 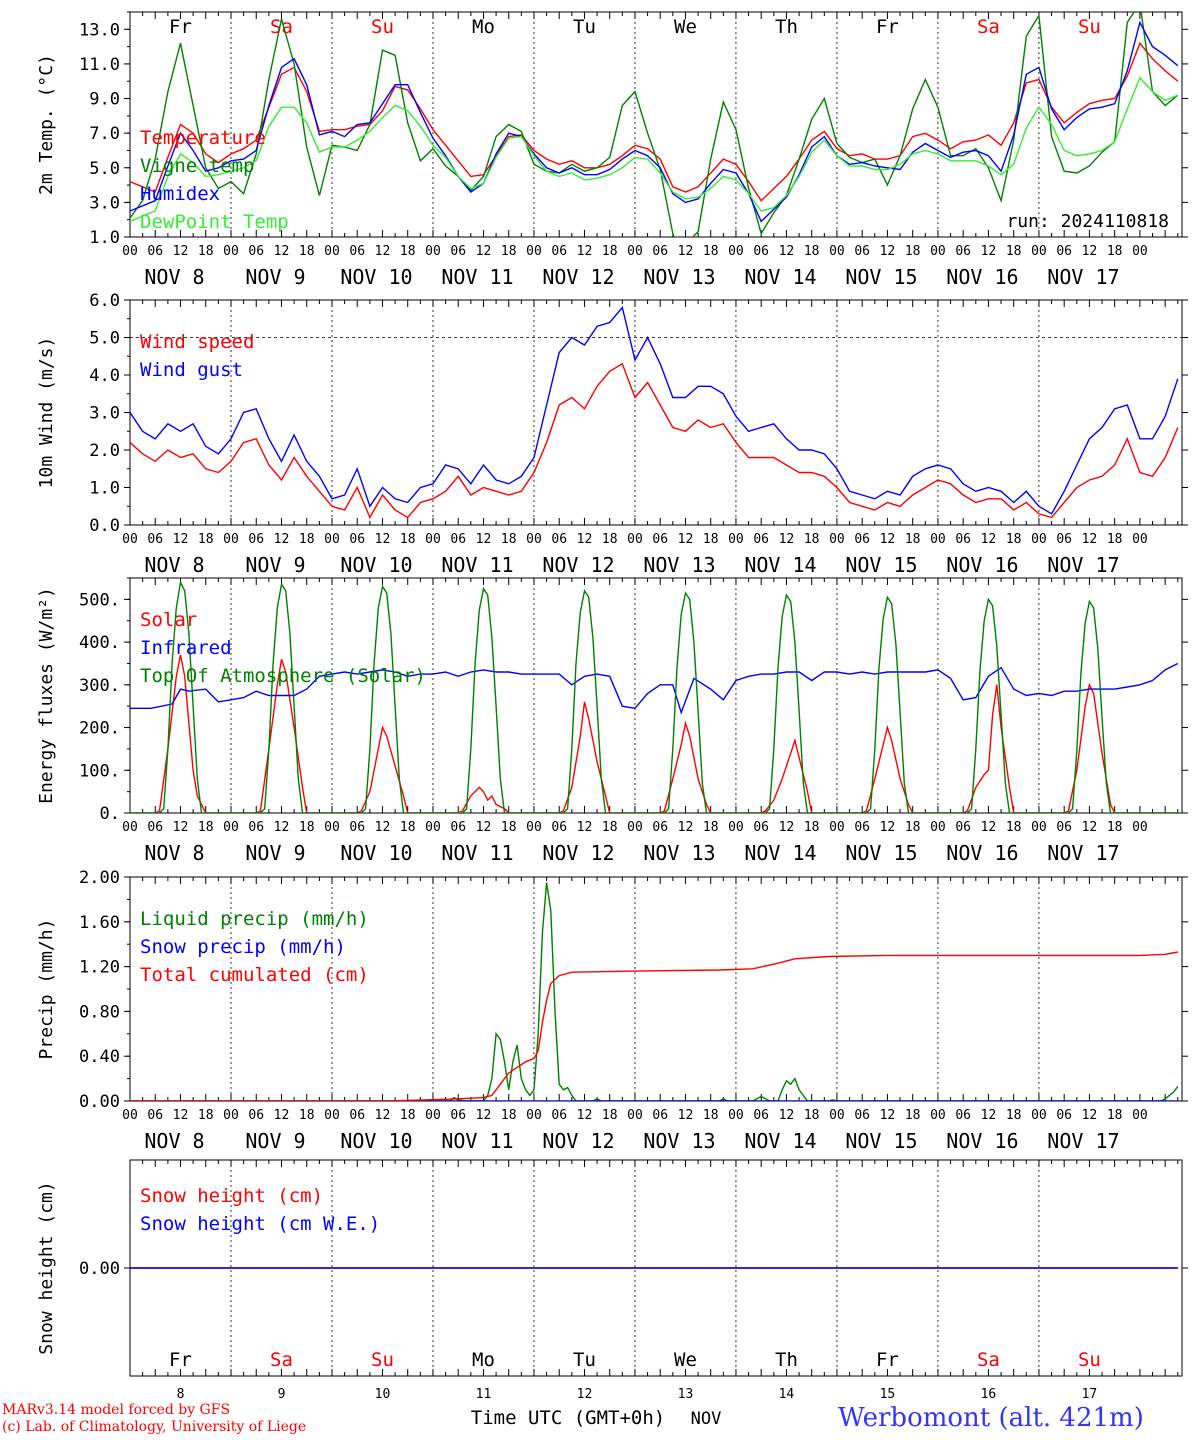 What do you see at coordinates (254, 975) in the screenshot?
I see `legend-entry: Total cumulated (cm)` at bounding box center [254, 975].